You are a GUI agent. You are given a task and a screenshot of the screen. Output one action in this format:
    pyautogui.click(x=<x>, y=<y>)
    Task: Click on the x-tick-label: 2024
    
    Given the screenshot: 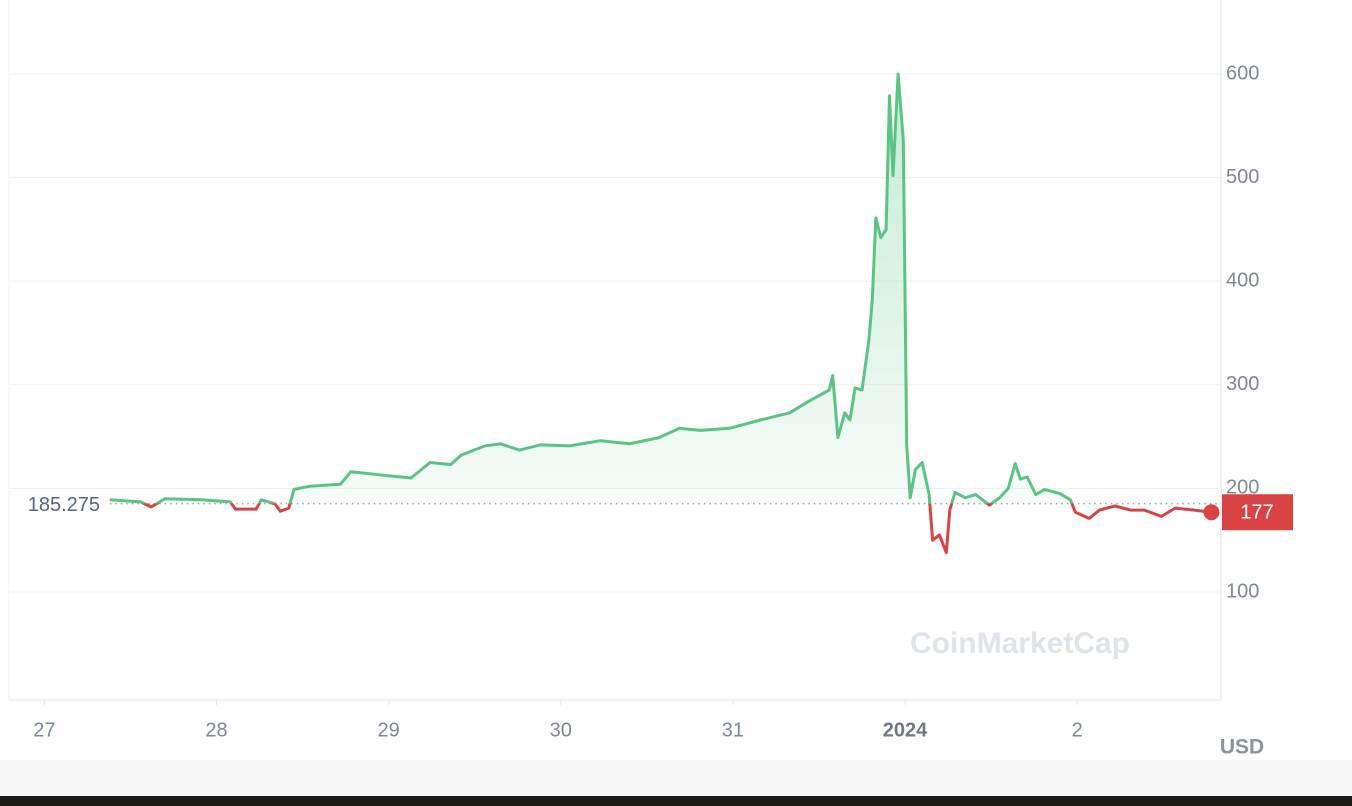 What is the action you would take?
    pyautogui.click(x=905, y=730)
    